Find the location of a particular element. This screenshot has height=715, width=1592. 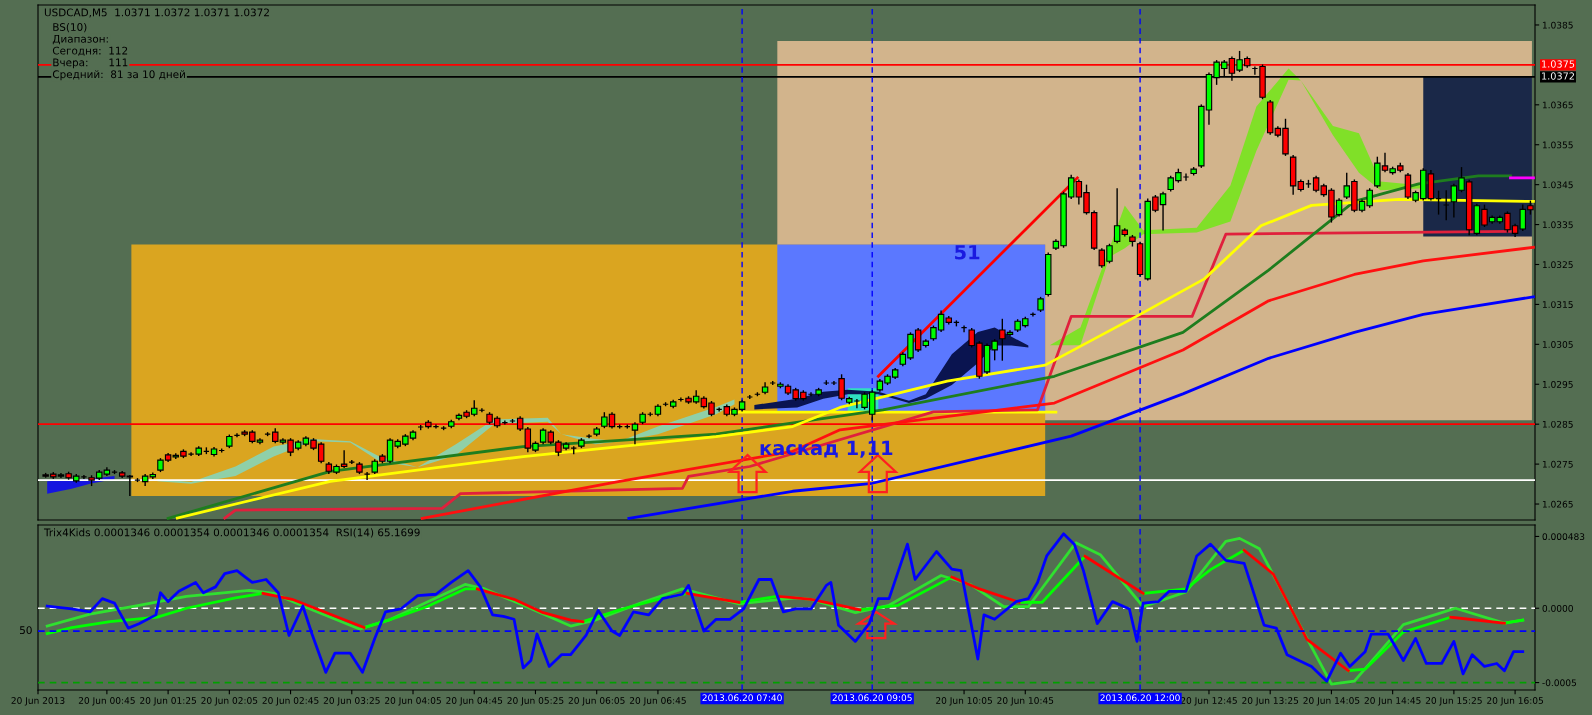

y-tick-label: 1.0315 is located at coordinates (1557, 304).